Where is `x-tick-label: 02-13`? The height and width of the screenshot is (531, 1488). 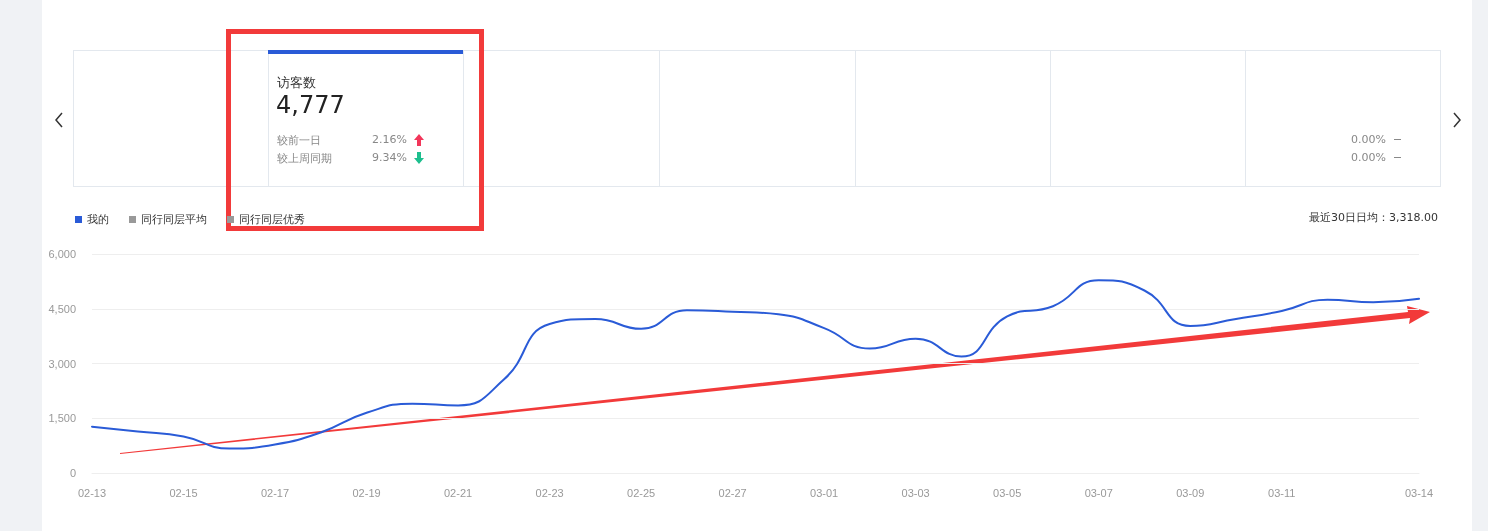
x-tick-label: 02-13 is located at coordinates (92, 492).